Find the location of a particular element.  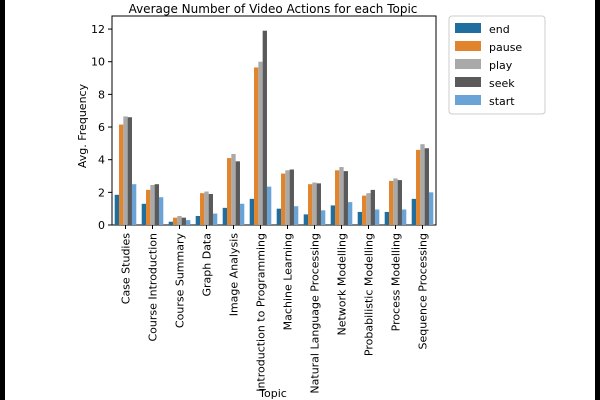

legend-swatch-start is located at coordinates (468, 100).